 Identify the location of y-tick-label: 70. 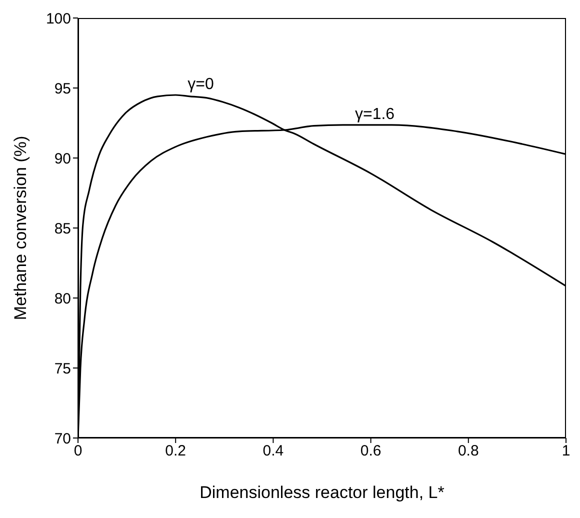
(62, 439).